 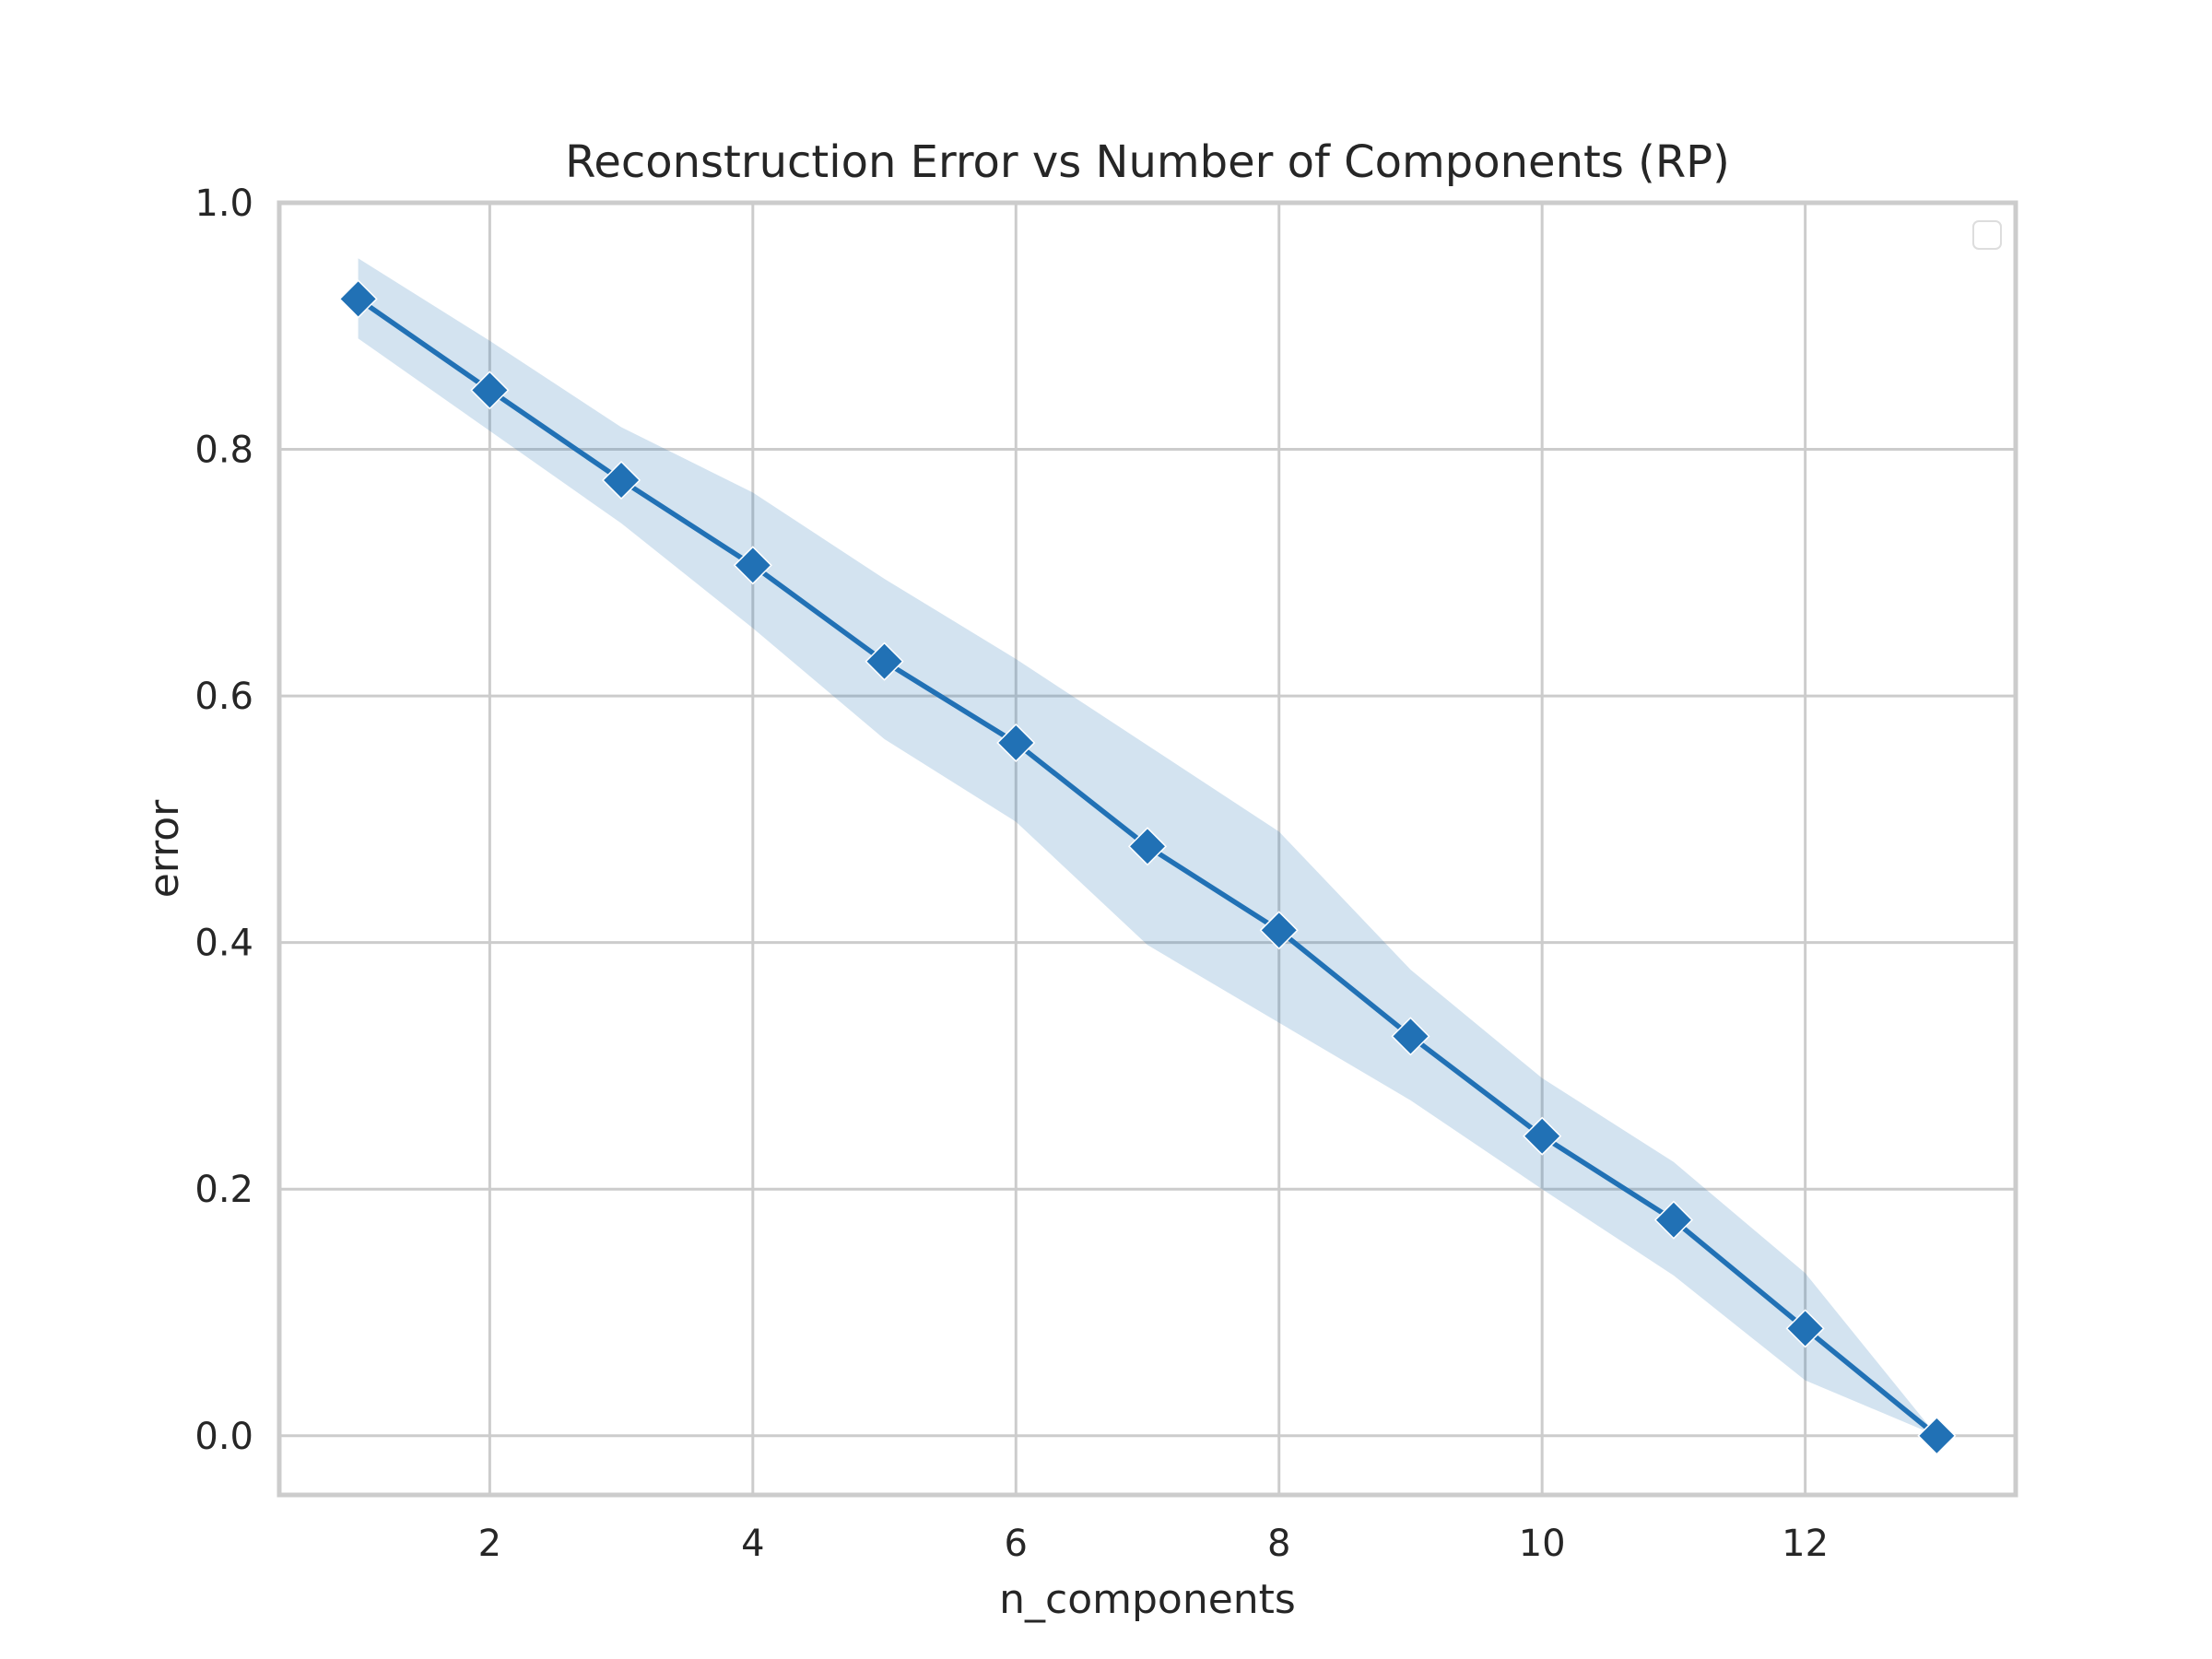 What do you see at coordinates (223, 450) in the screenshot?
I see `y-tick-label: 0.8` at bounding box center [223, 450].